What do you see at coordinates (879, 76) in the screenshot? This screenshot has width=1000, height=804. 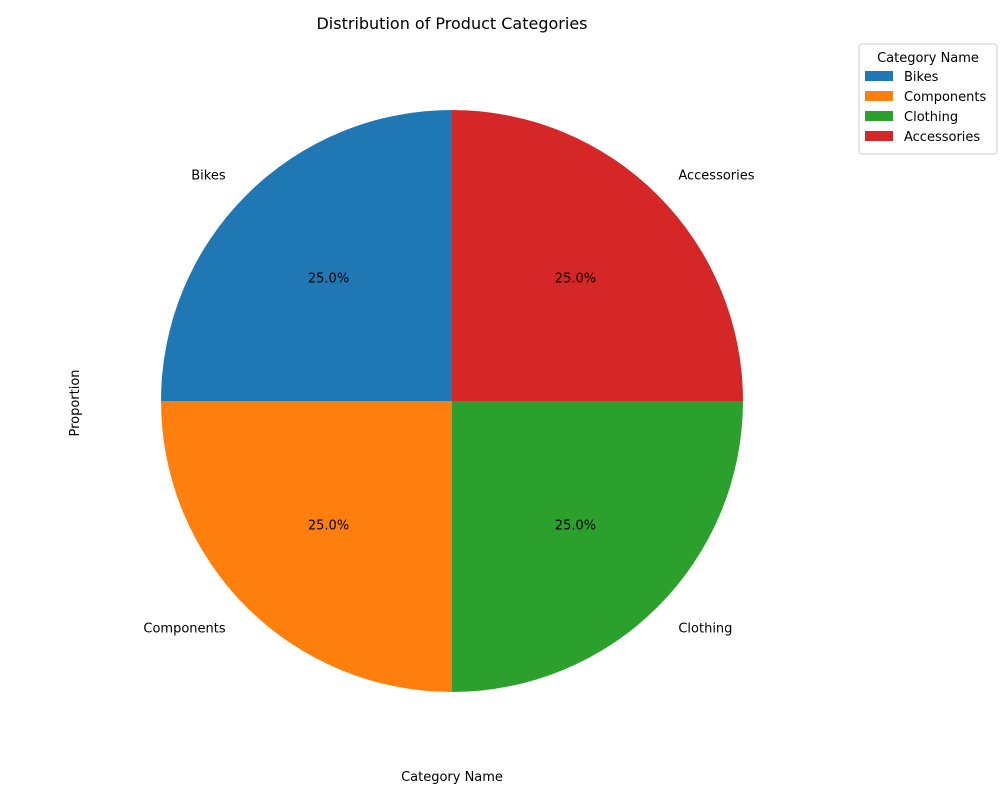 I see `legend-swatch-bikes` at bounding box center [879, 76].